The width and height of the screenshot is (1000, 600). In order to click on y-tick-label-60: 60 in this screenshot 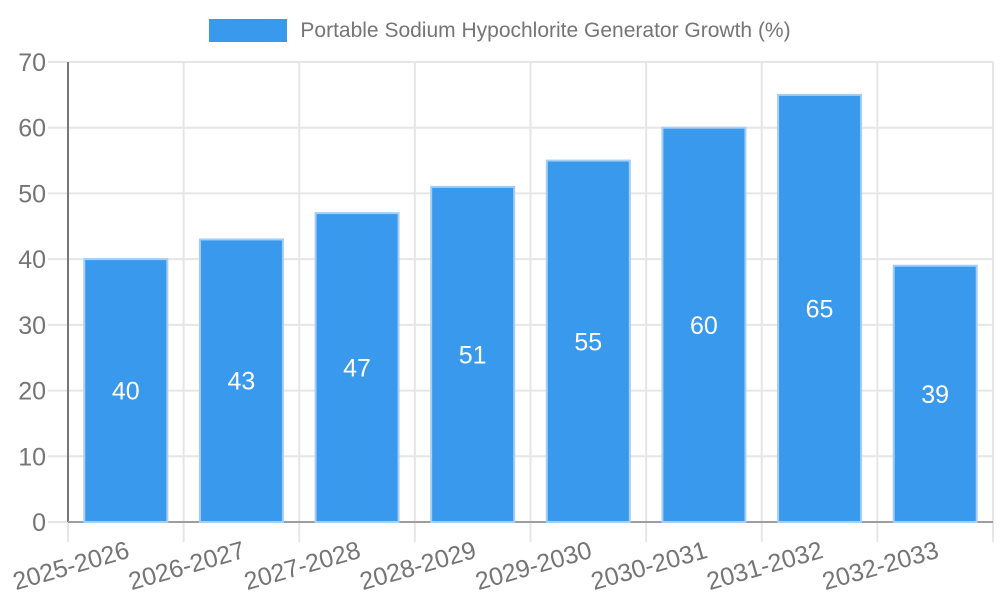, I will do `click(32, 129)`.